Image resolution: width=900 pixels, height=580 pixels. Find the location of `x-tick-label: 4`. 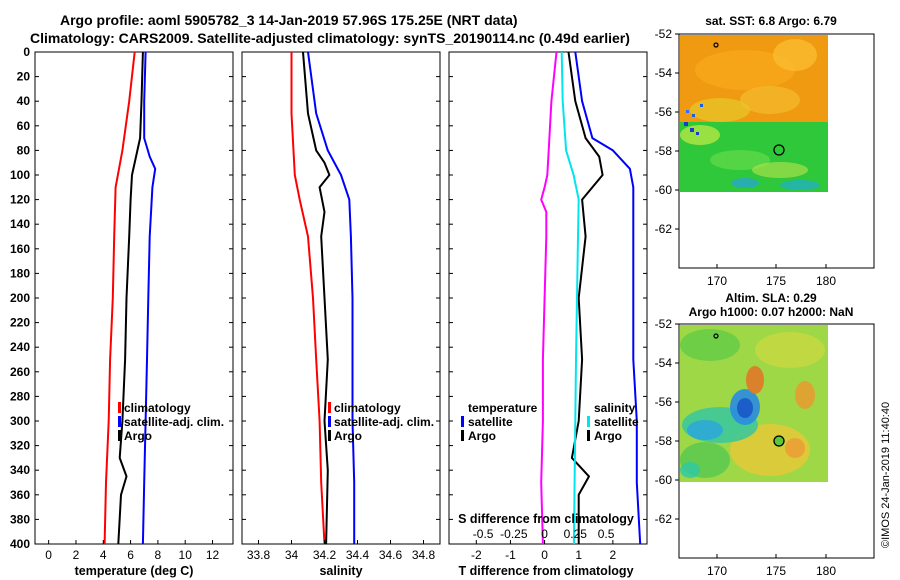

x-tick-label: 4 is located at coordinates (103, 555).